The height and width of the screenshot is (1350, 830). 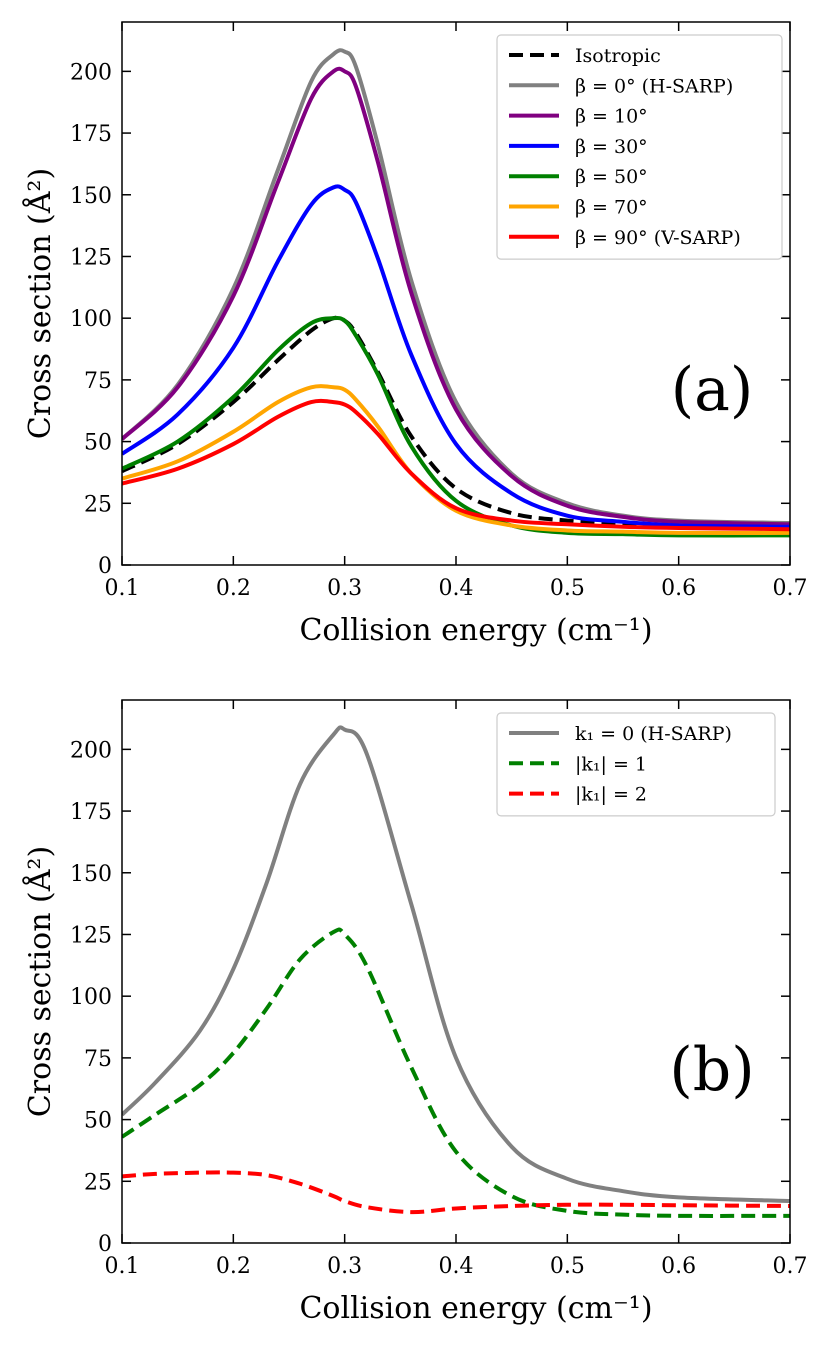 I want to click on legend-label: β = 70°, so click(x=611, y=208).